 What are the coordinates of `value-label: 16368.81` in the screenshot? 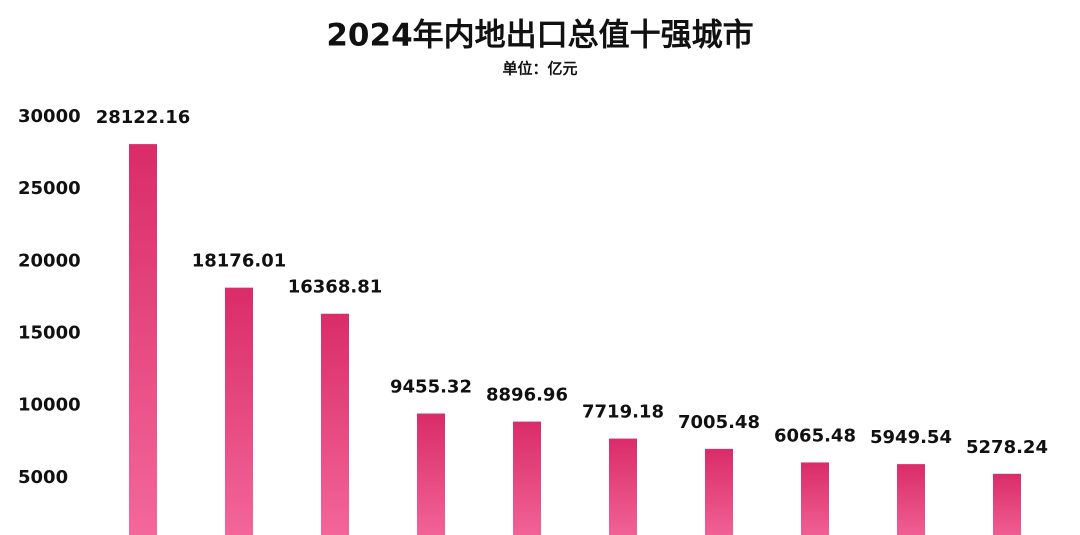 It's located at (335, 287).